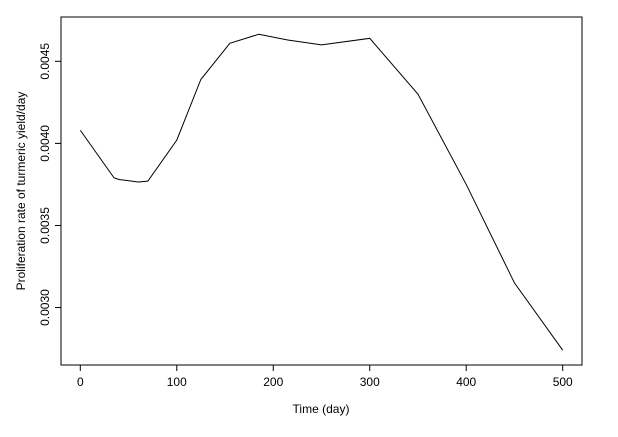  Describe the element at coordinates (466, 382) in the screenshot. I see `x-tick-label: 400` at that location.